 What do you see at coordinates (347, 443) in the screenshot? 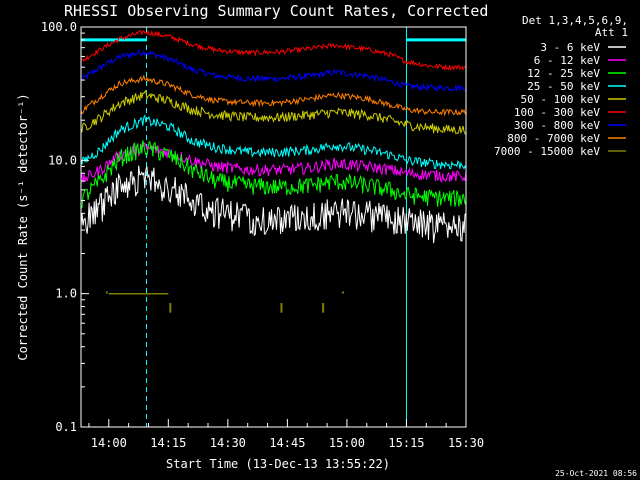
I see `x-tick-label-4: 15:00` at bounding box center [347, 443].